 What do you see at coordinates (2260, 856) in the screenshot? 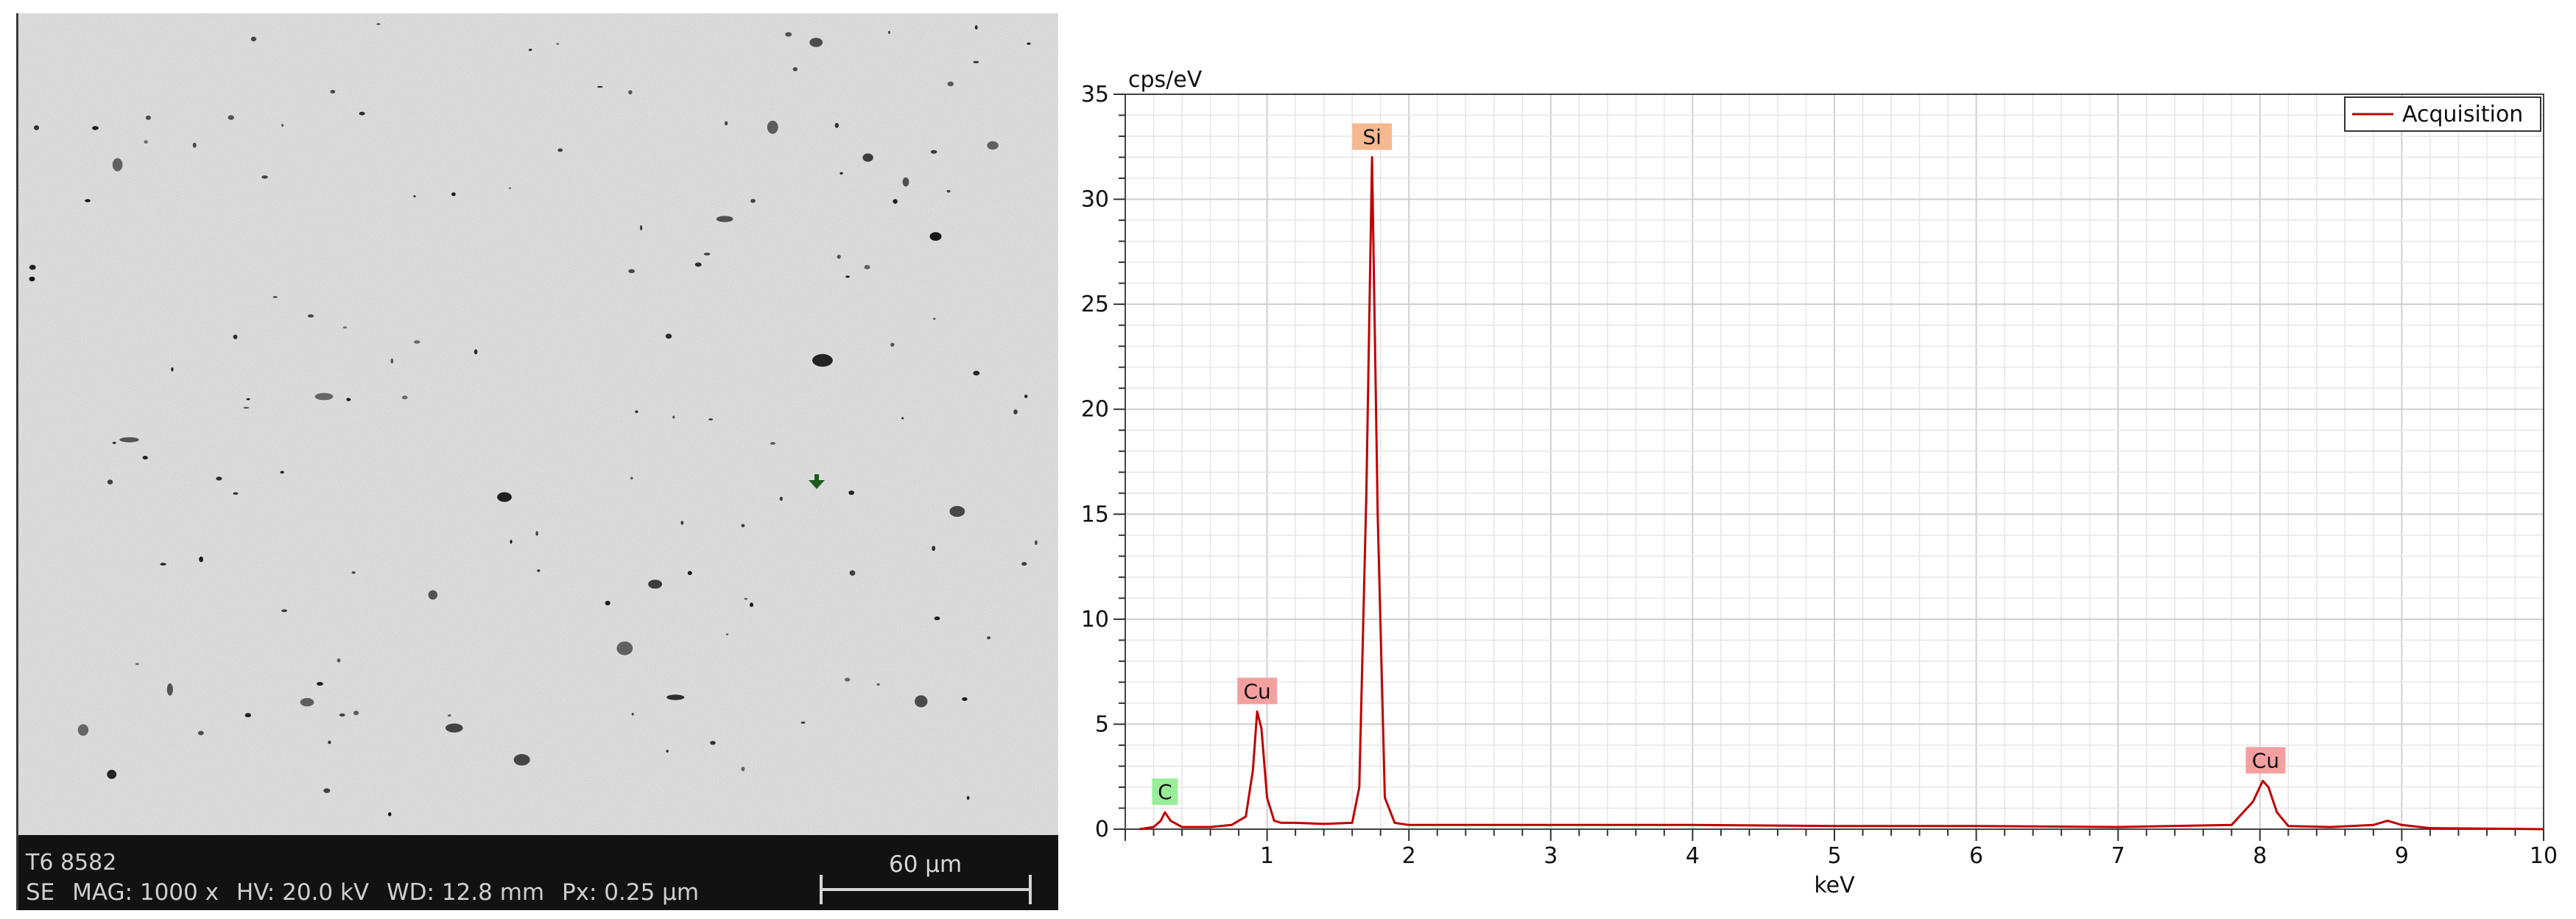
I see `x-tick-label: 8` at bounding box center [2260, 856].